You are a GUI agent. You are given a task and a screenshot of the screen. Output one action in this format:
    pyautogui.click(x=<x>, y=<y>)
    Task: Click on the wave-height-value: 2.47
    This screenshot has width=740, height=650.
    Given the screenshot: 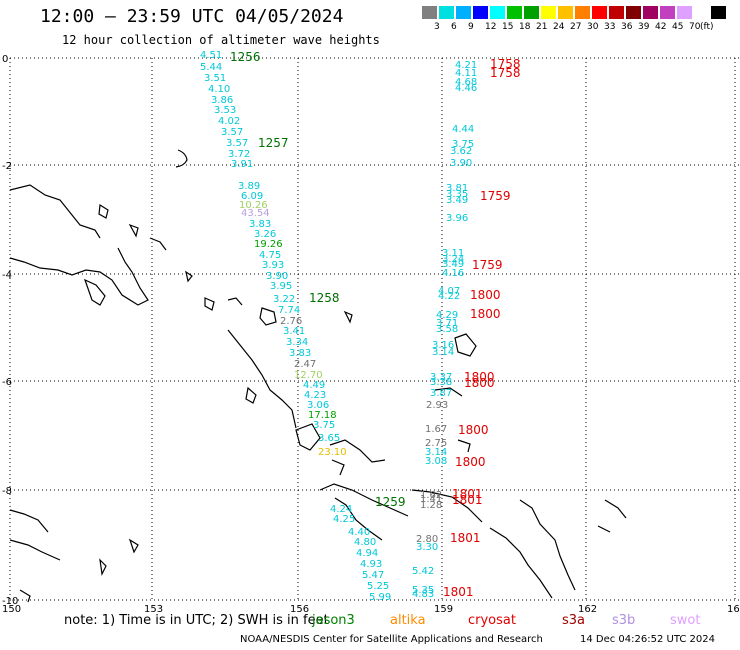 What is the action you would take?
    pyautogui.click(x=305, y=364)
    